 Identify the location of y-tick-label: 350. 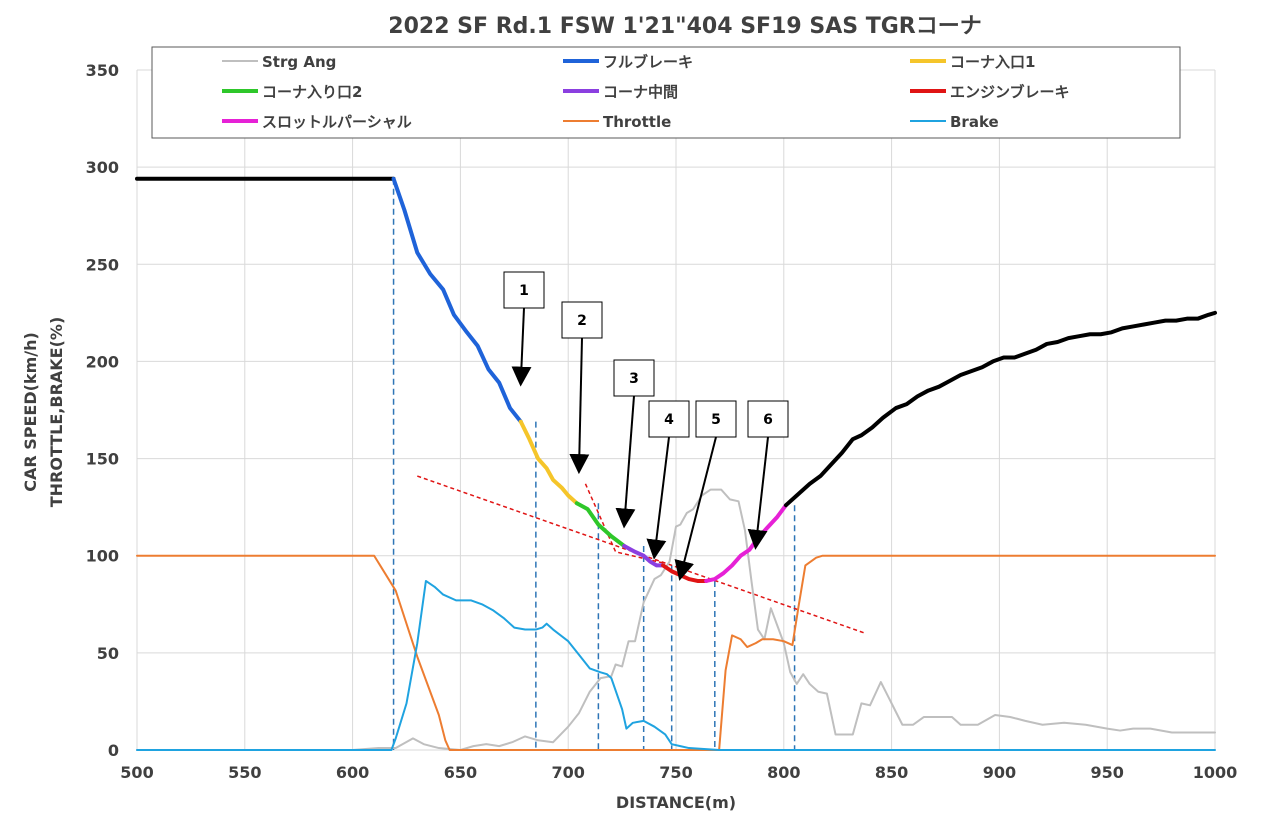
(102, 70).